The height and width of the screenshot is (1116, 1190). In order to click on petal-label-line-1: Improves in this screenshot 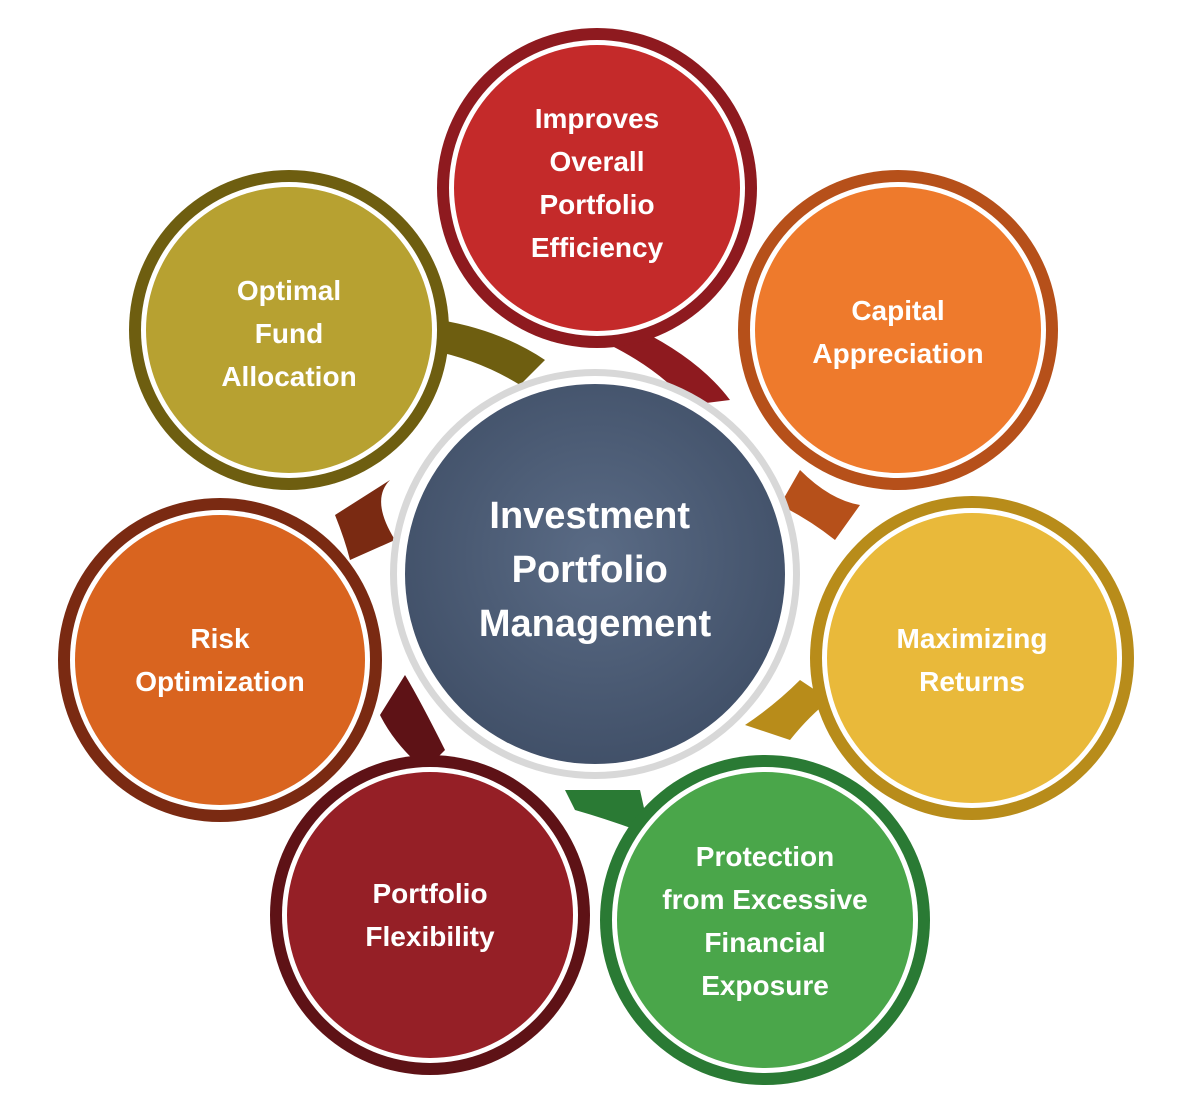, I will do `click(597, 118)`.